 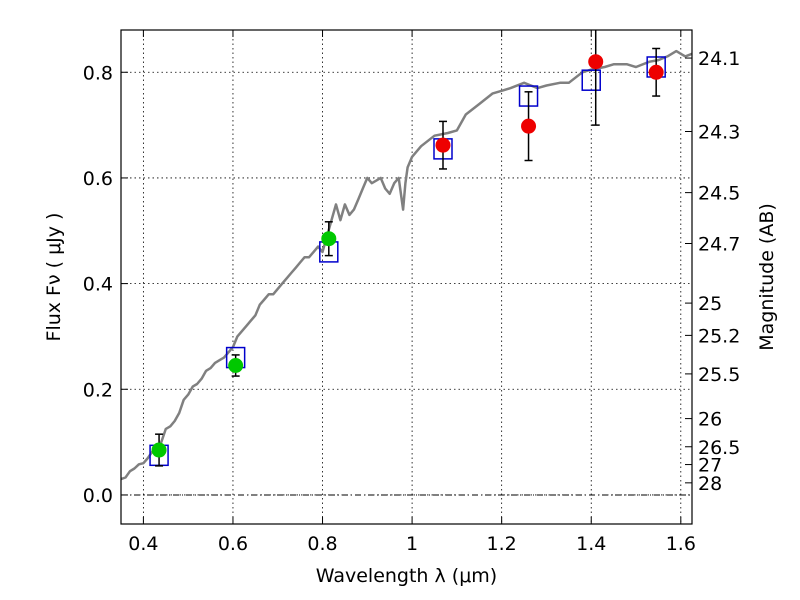 What do you see at coordinates (54, 277) in the screenshot?
I see `y-axis-label: Flux Fν ( μJy )` at bounding box center [54, 277].